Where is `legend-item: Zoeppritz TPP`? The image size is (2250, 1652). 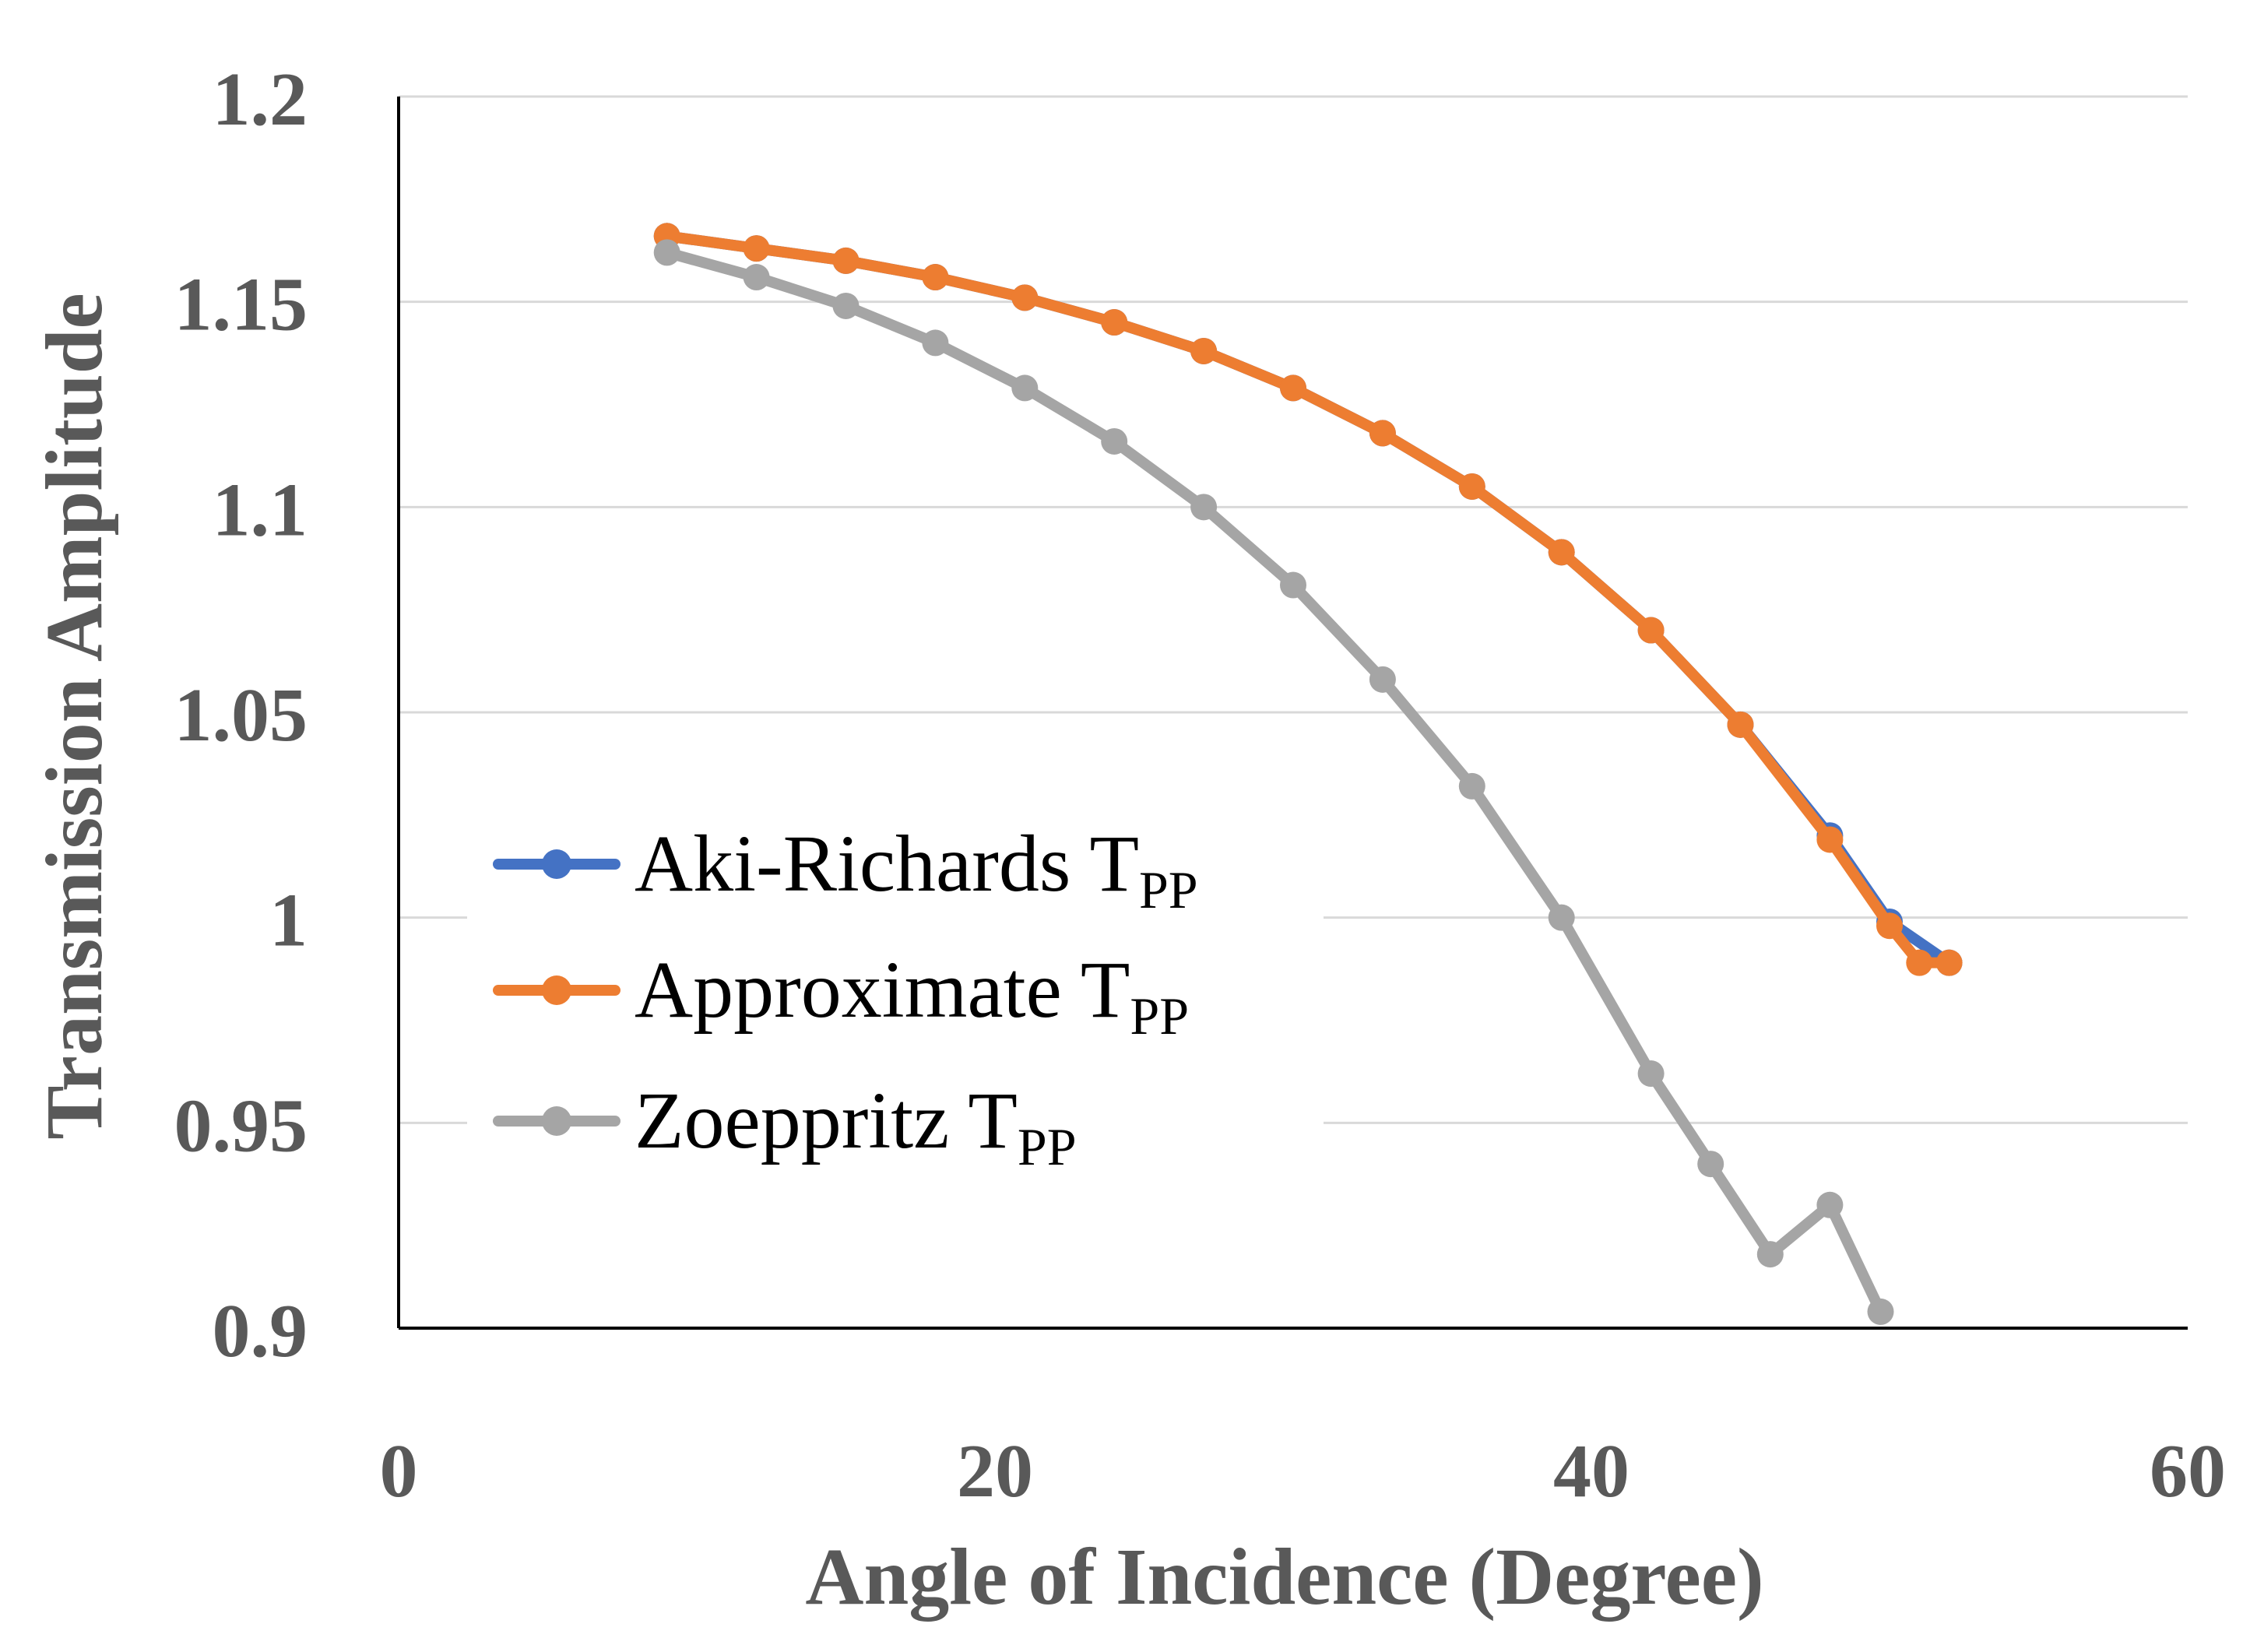 legend-item: Zoeppritz TPP is located at coordinates (785, 1126).